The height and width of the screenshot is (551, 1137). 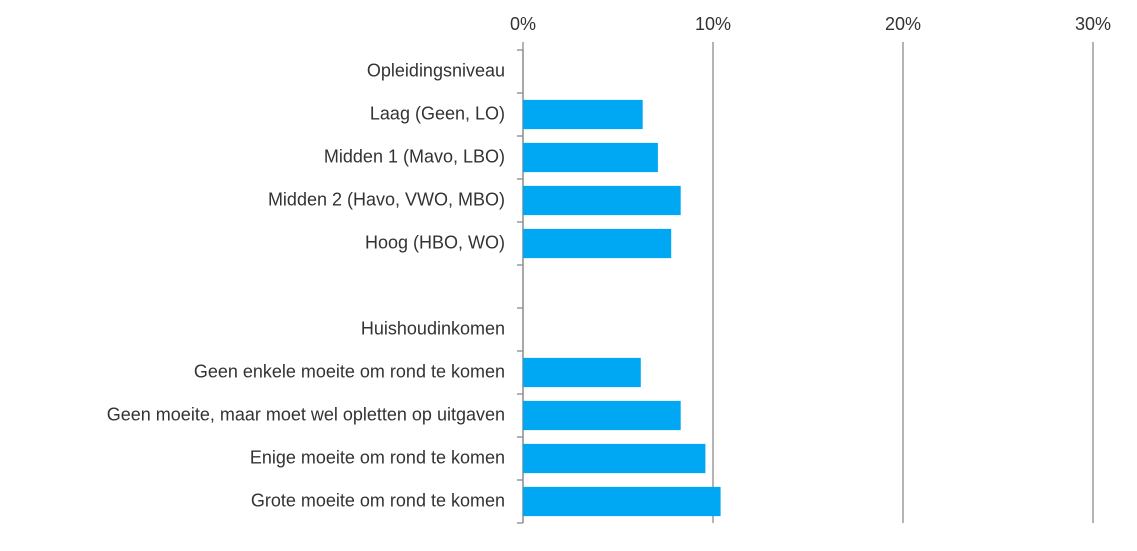 I want to click on y-tick-label: Midden 1 (Mavo, LBO), so click(x=414, y=156).